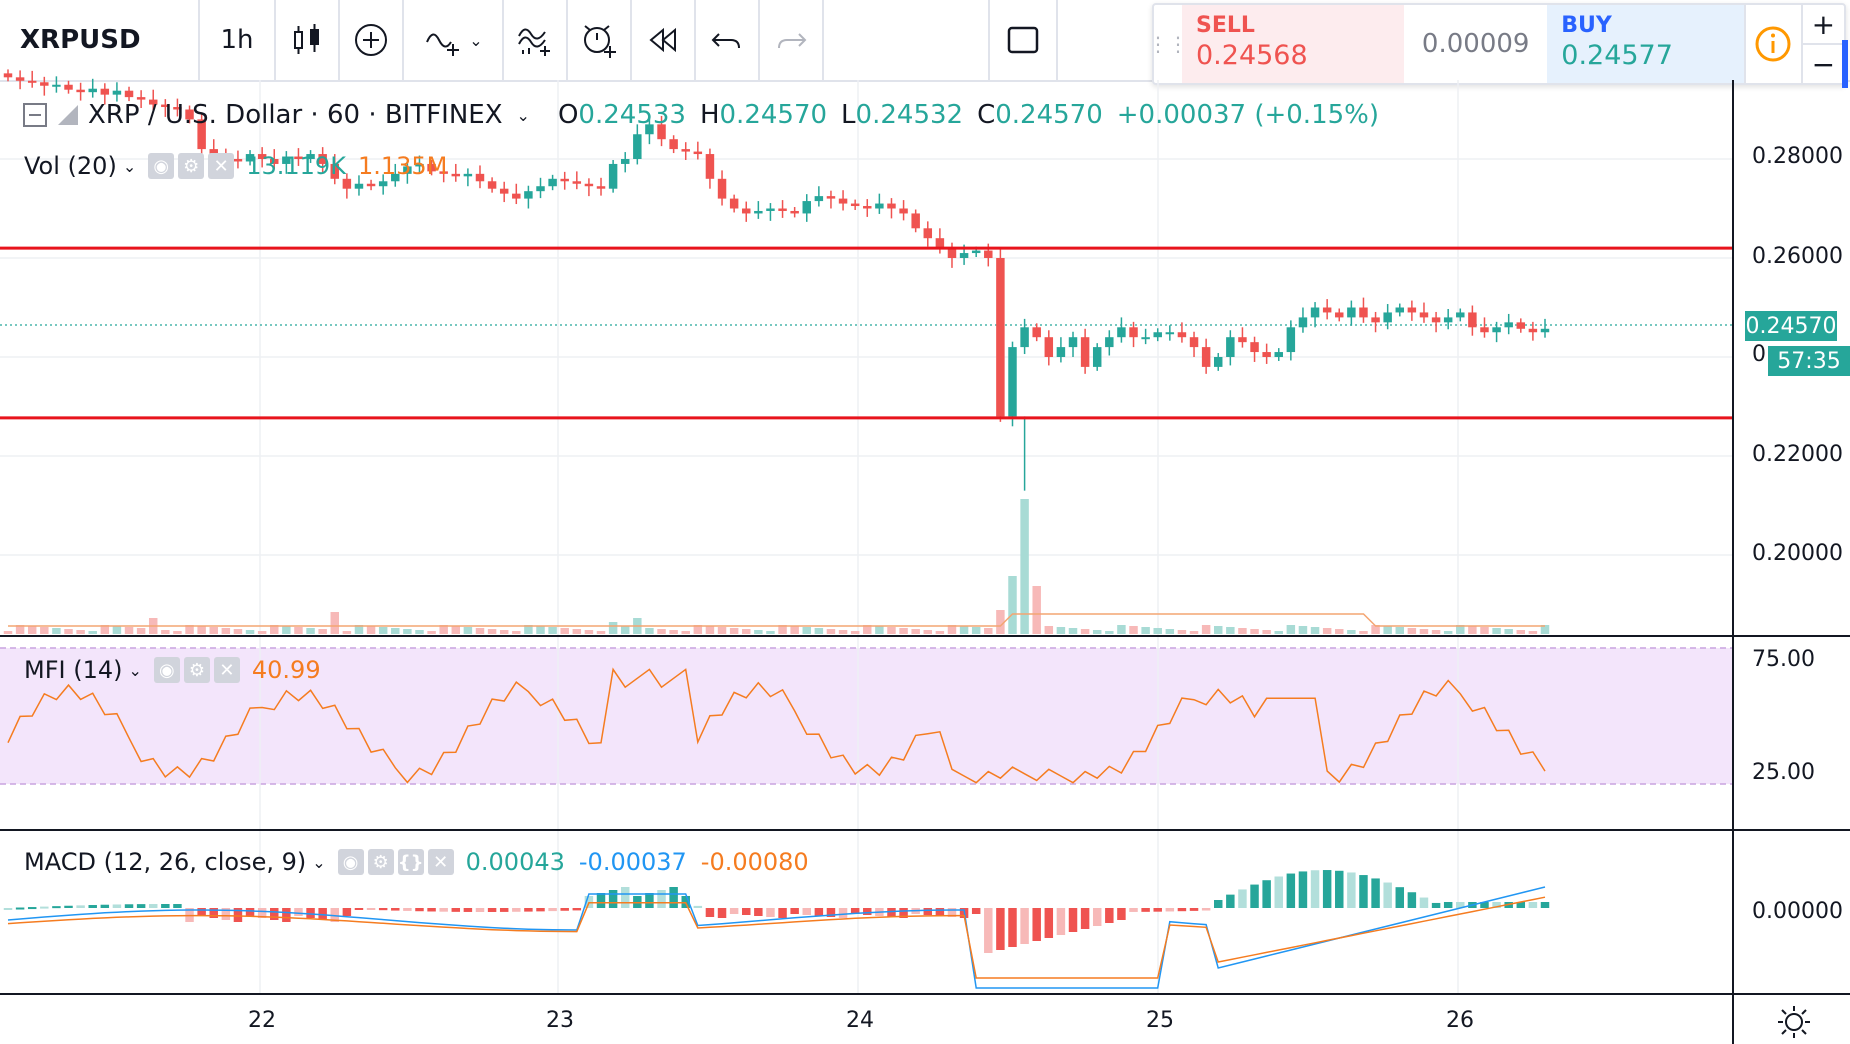 This screenshot has height=1044, width=1850. I want to click on info-button, so click(1772, 44).